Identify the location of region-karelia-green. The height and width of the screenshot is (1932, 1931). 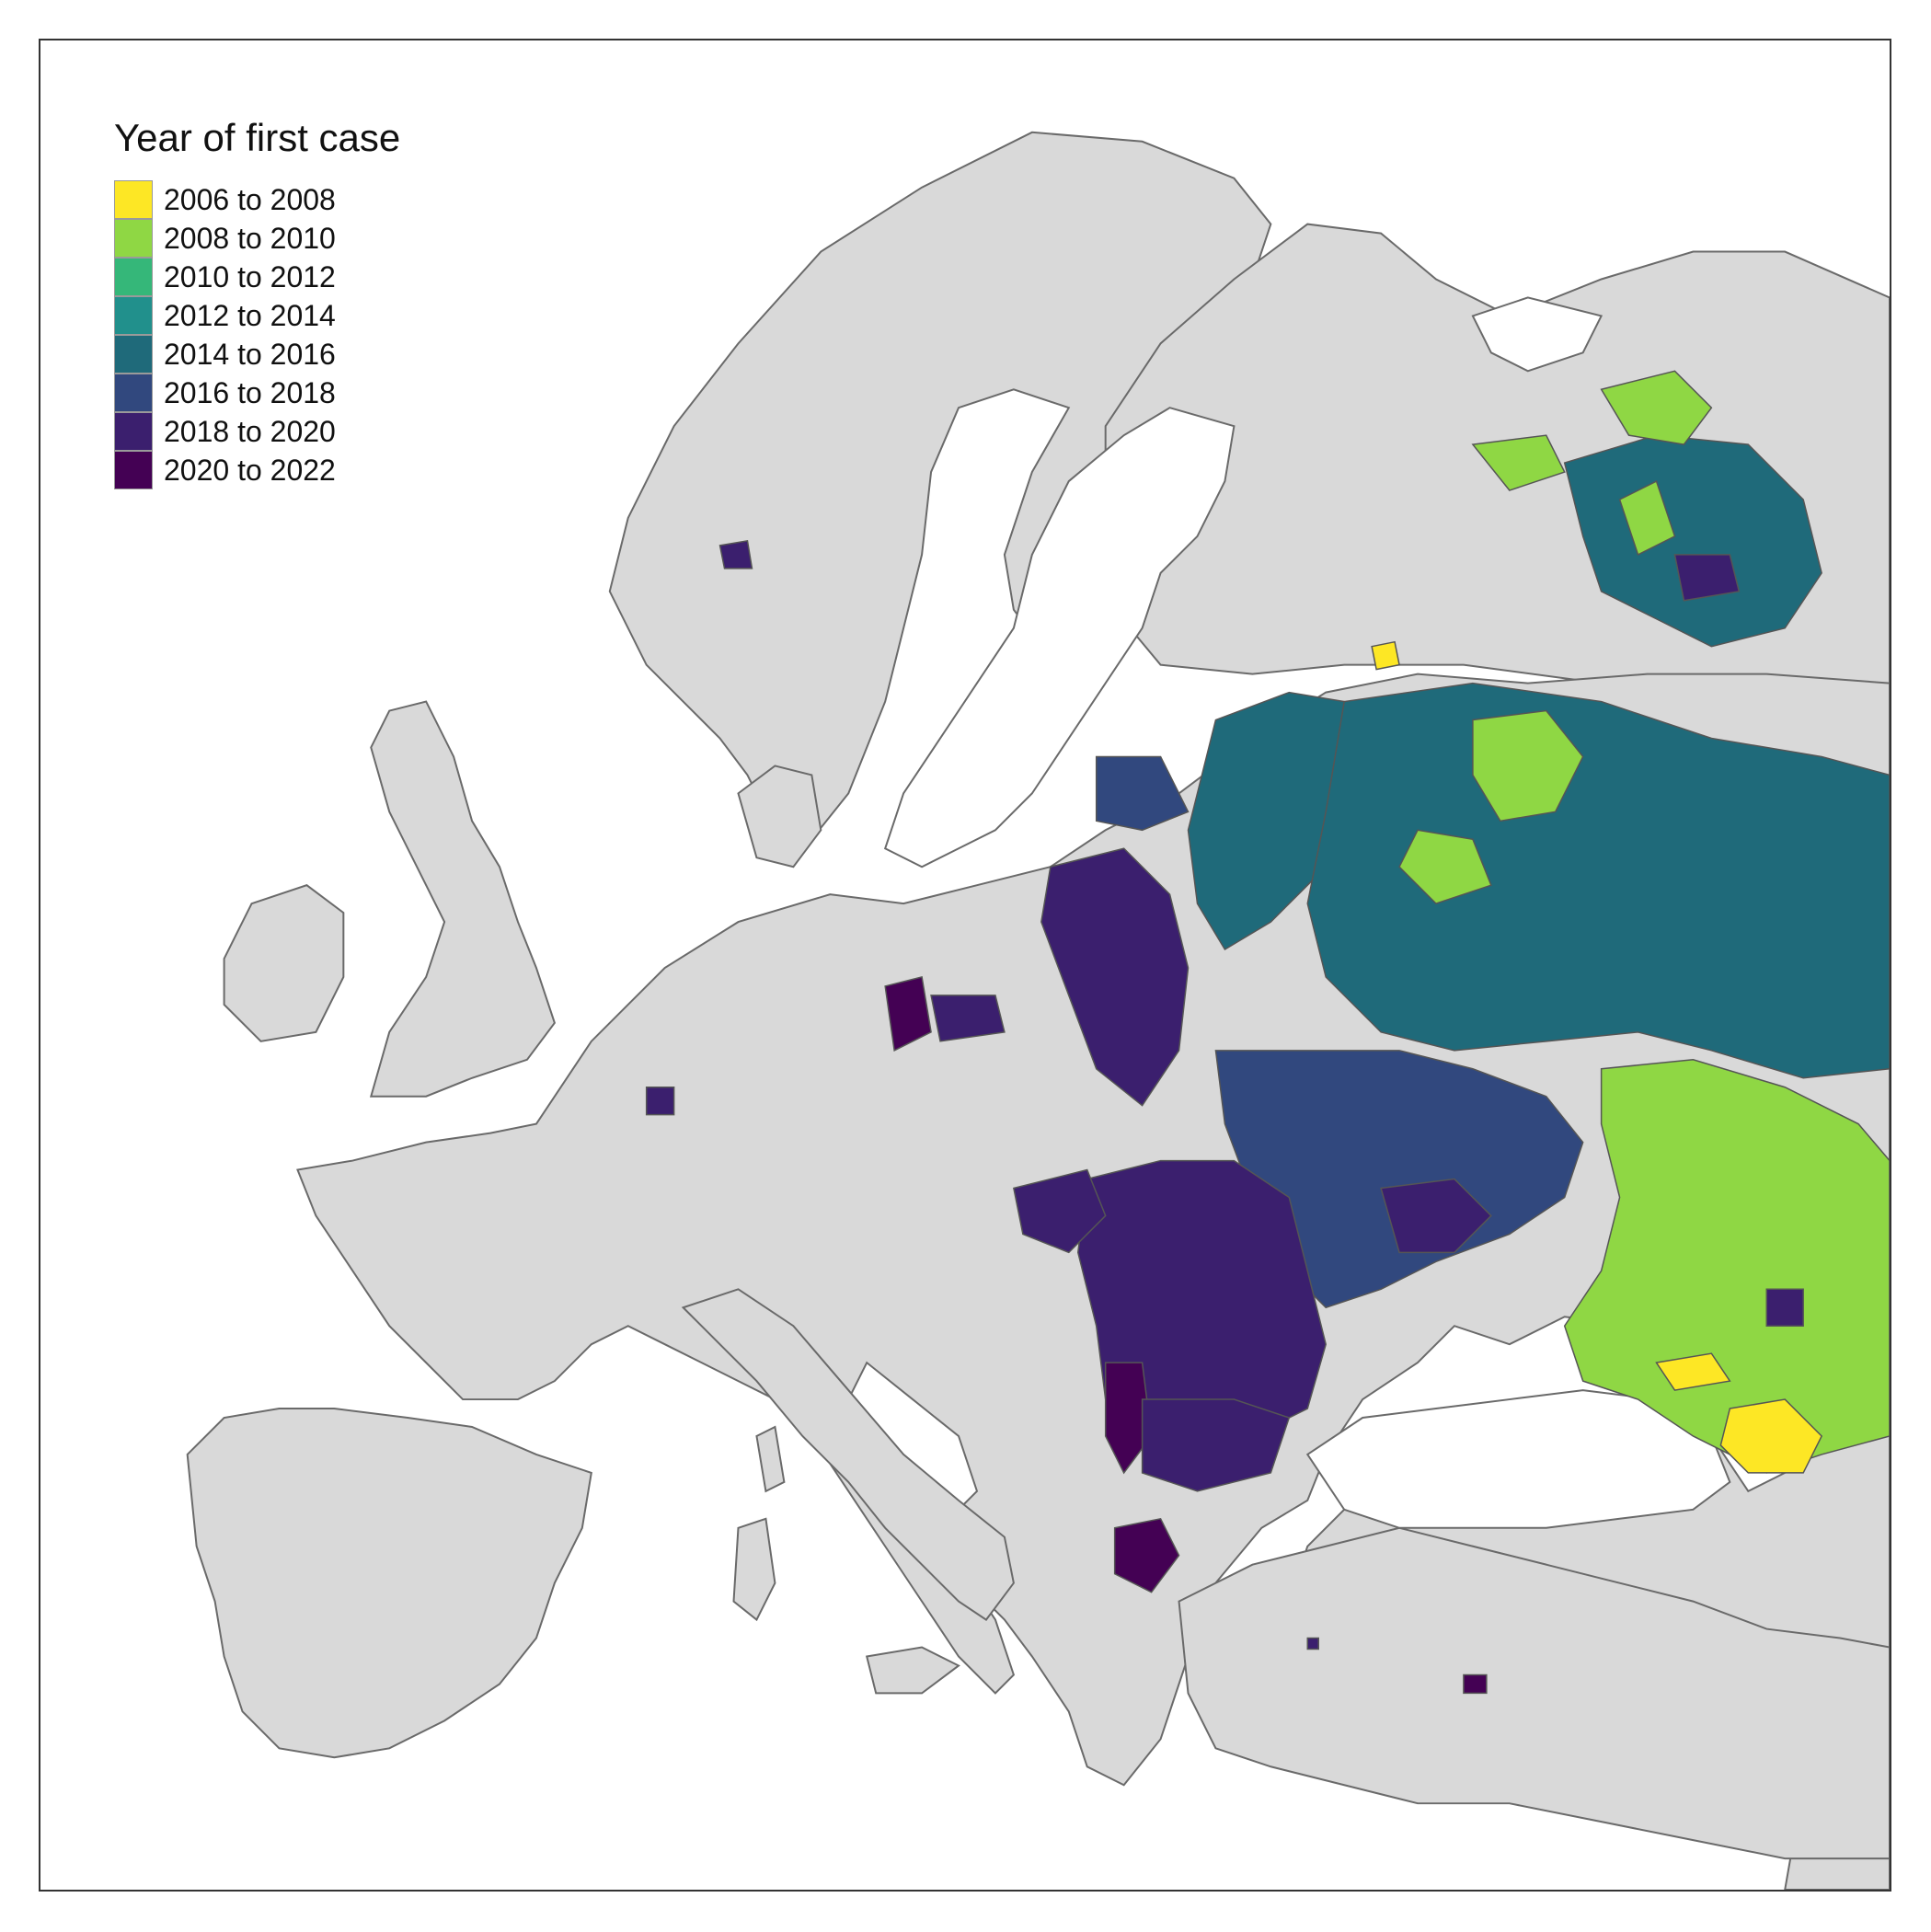
(1519, 462).